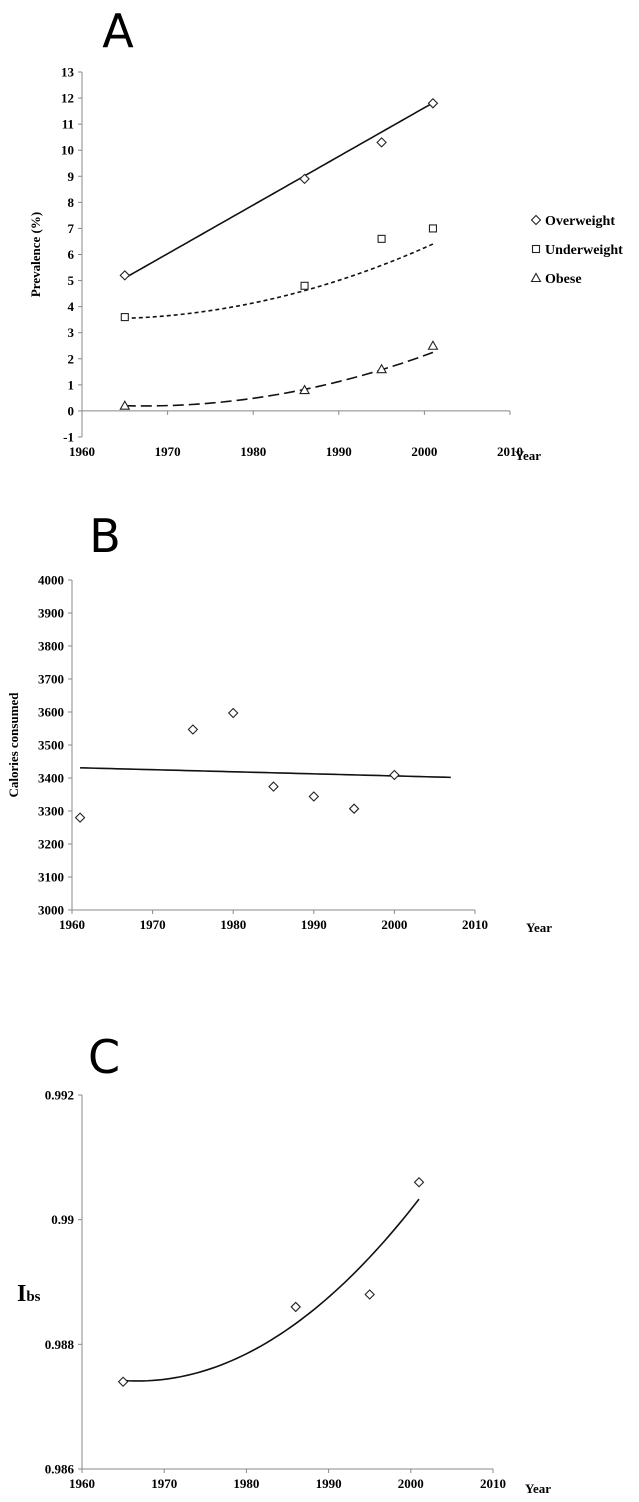  I want to click on y-tick-label: 5, so click(71, 280).